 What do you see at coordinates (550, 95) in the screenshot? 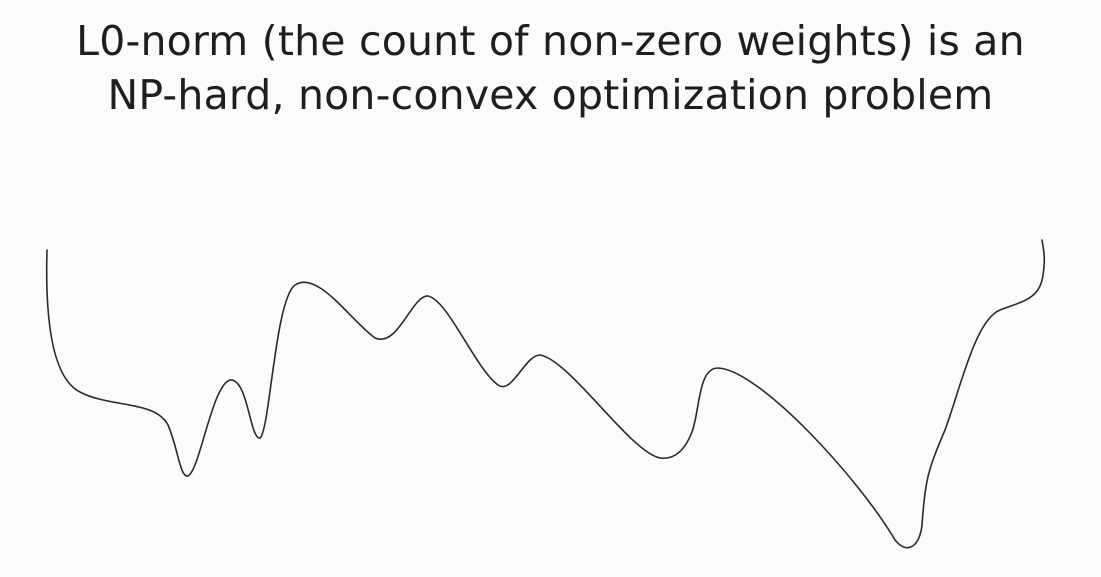
I see `title-line-2: NP-hard, non-convex optimization problem` at bounding box center [550, 95].